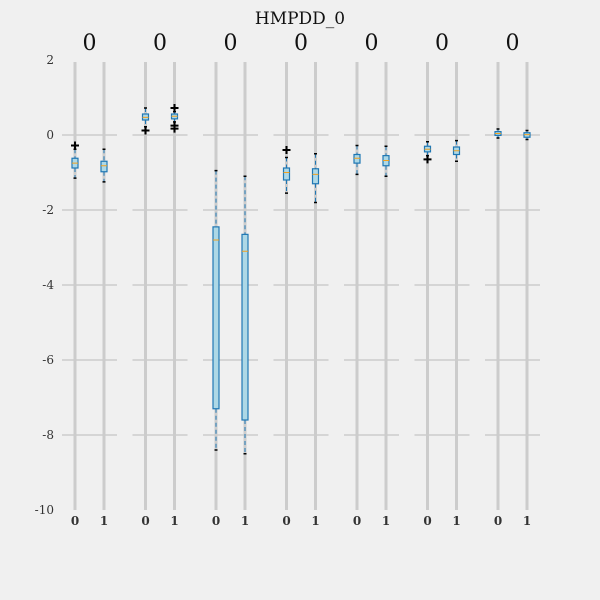 This screenshot has width=600, height=600. Describe the element at coordinates (512, 279) in the screenshot. I see `panel-6: 0 0 1` at that location.